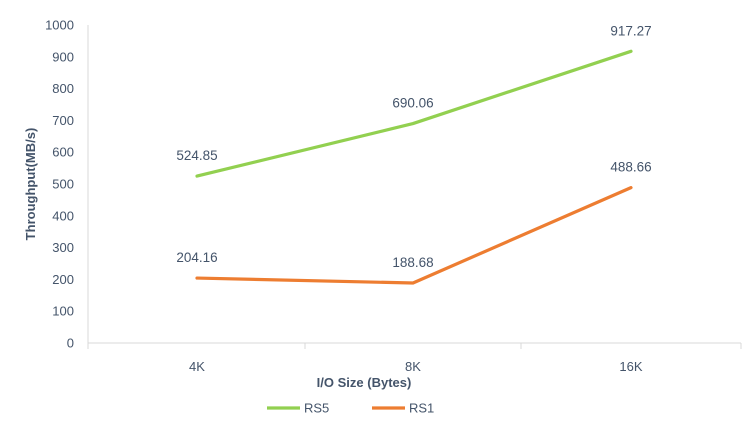 The image size is (752, 435). Describe the element at coordinates (63, 120) in the screenshot. I see `y-tick-label: 700` at that location.